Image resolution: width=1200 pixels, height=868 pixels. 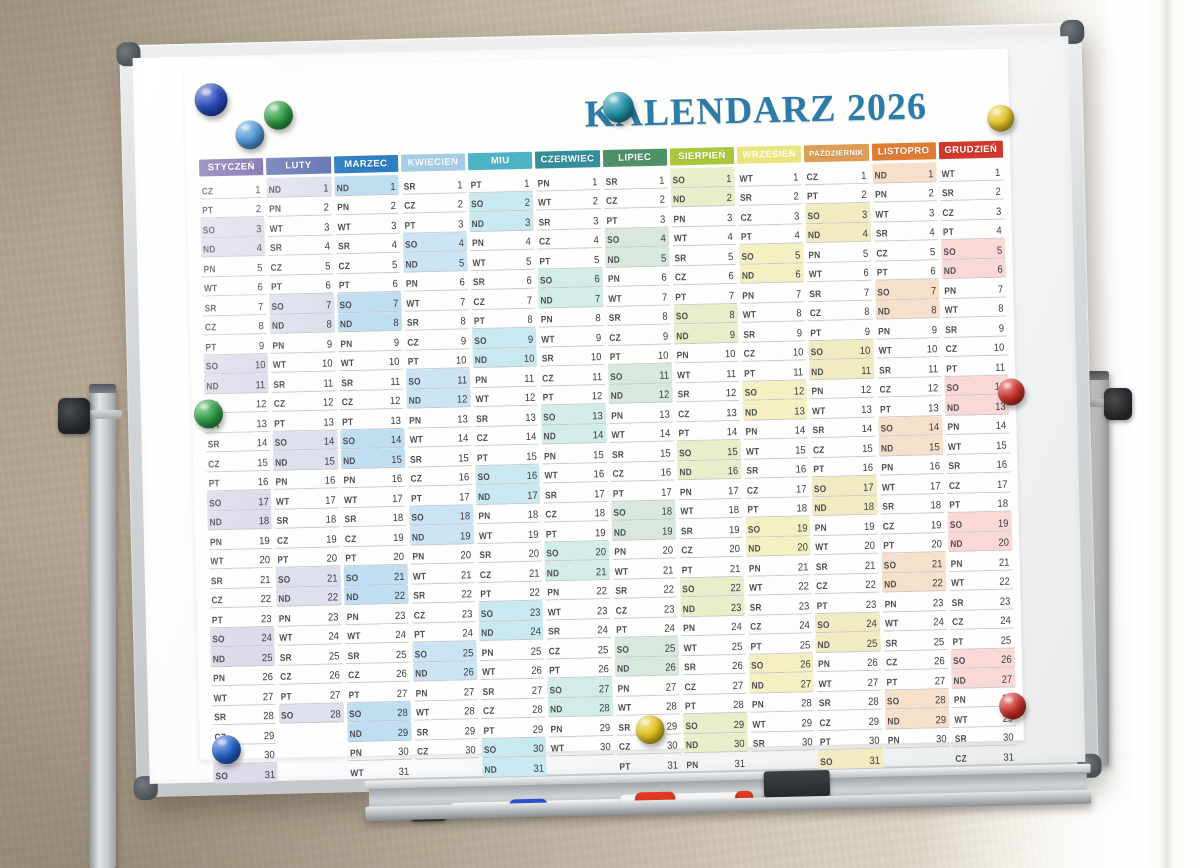 What do you see at coordinates (781, 683) in the screenshot?
I see `day-cell: ND 27` at bounding box center [781, 683].